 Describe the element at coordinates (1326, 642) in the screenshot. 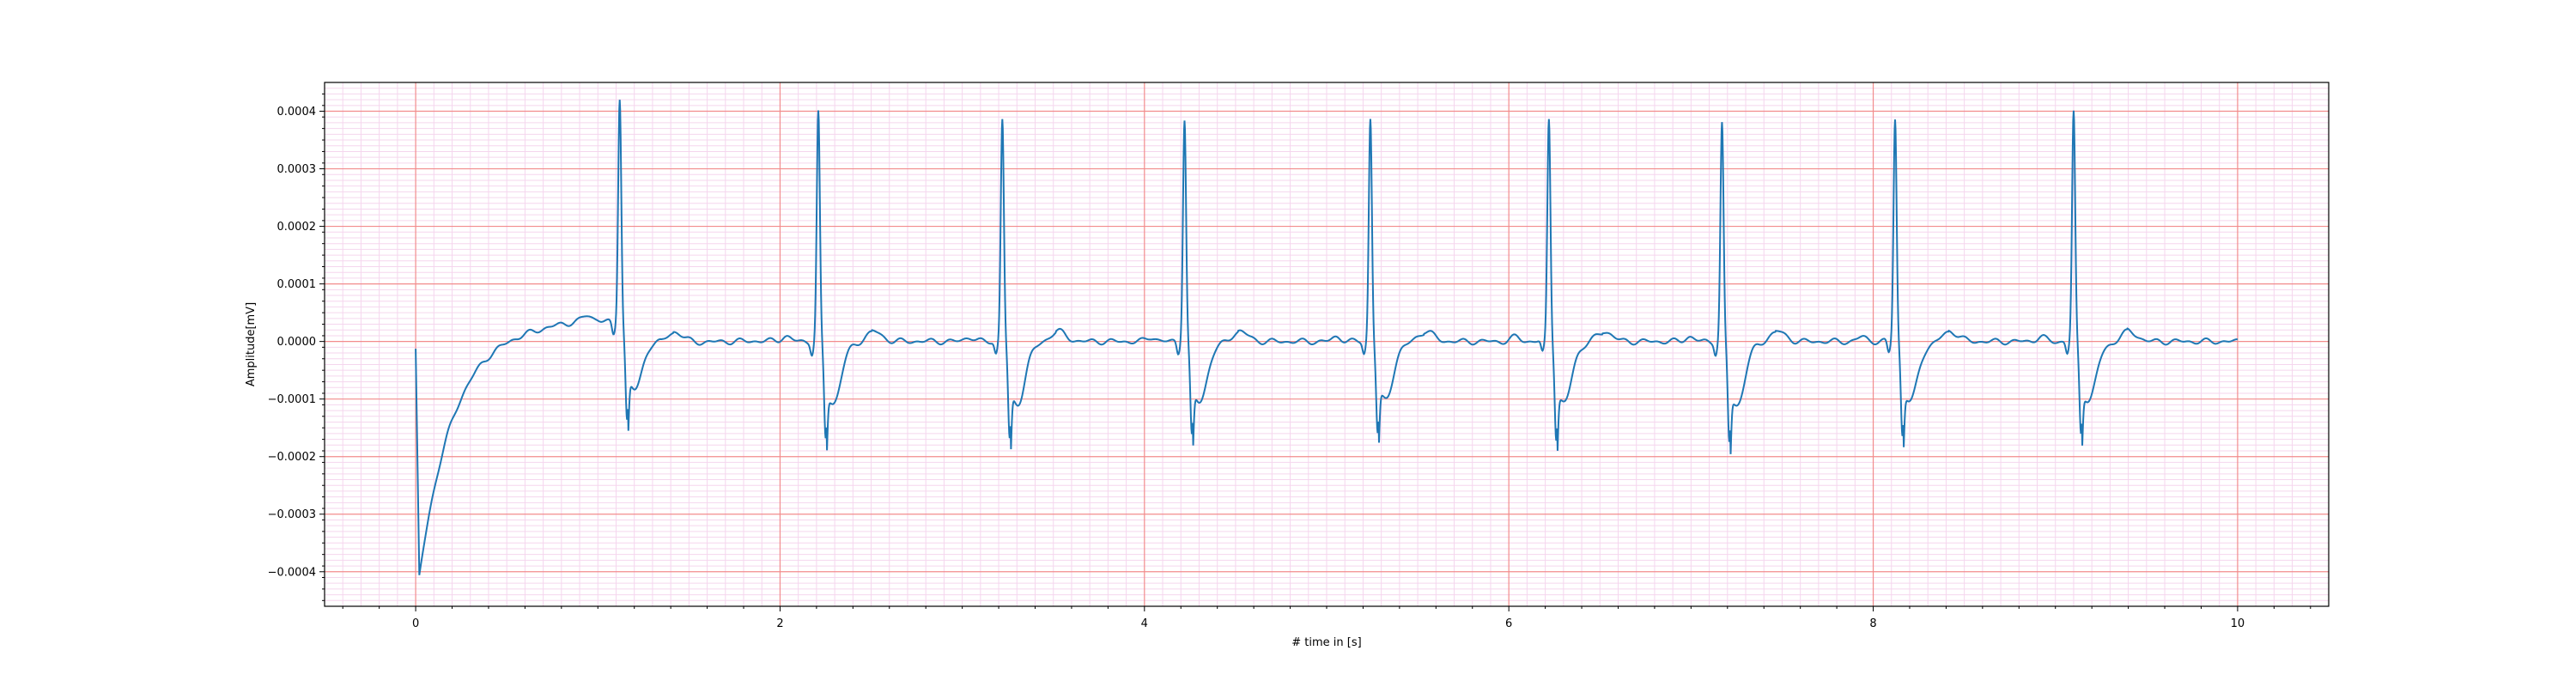

I see `x-axis-label: # time in [s]` at that location.